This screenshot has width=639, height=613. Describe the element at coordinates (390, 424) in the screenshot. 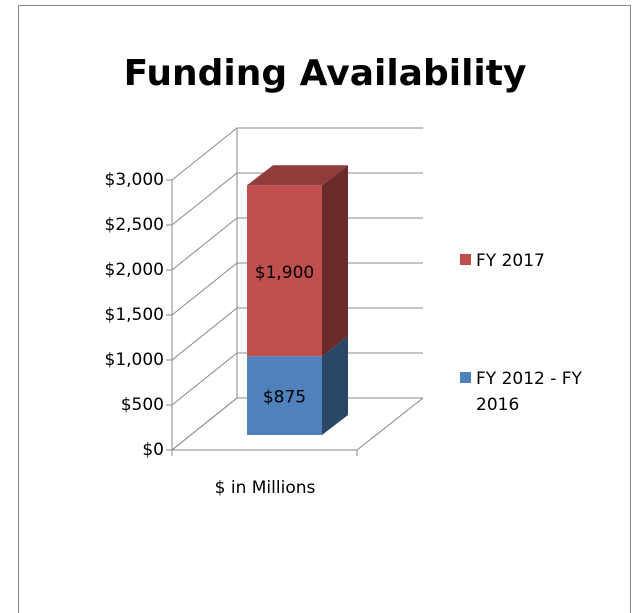

I see `floor-edge` at that location.